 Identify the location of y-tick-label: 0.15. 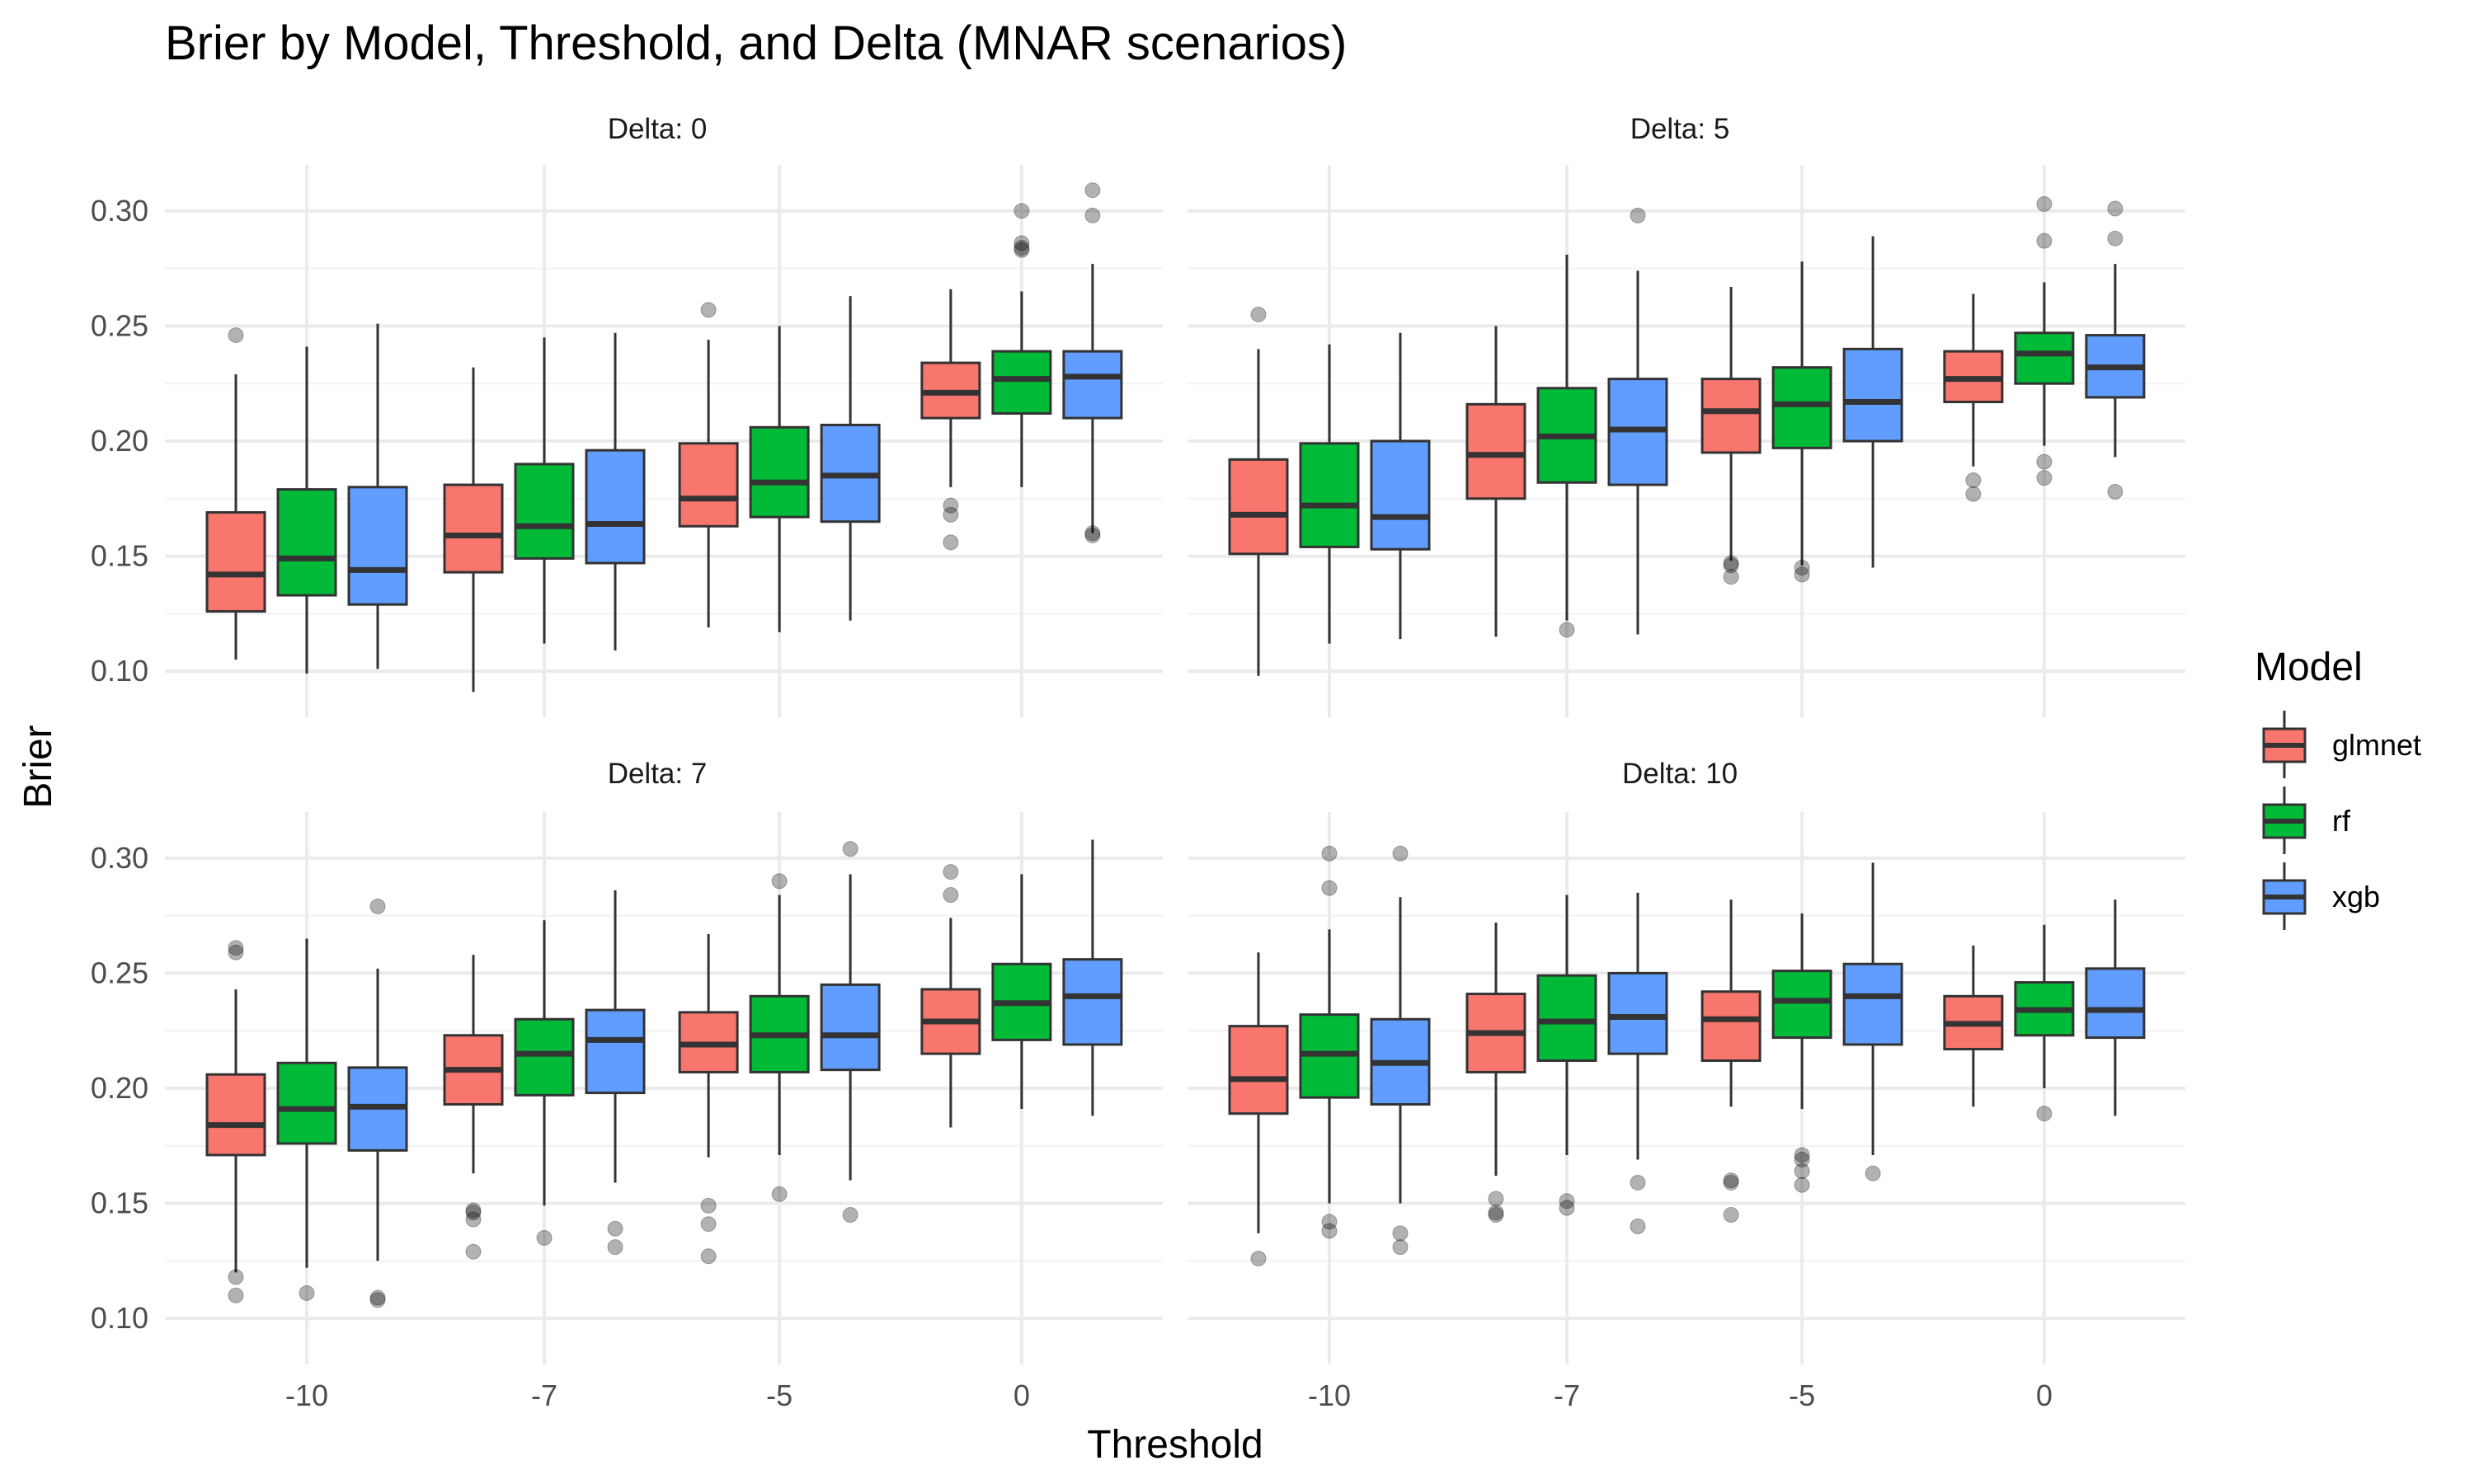
(119, 556).